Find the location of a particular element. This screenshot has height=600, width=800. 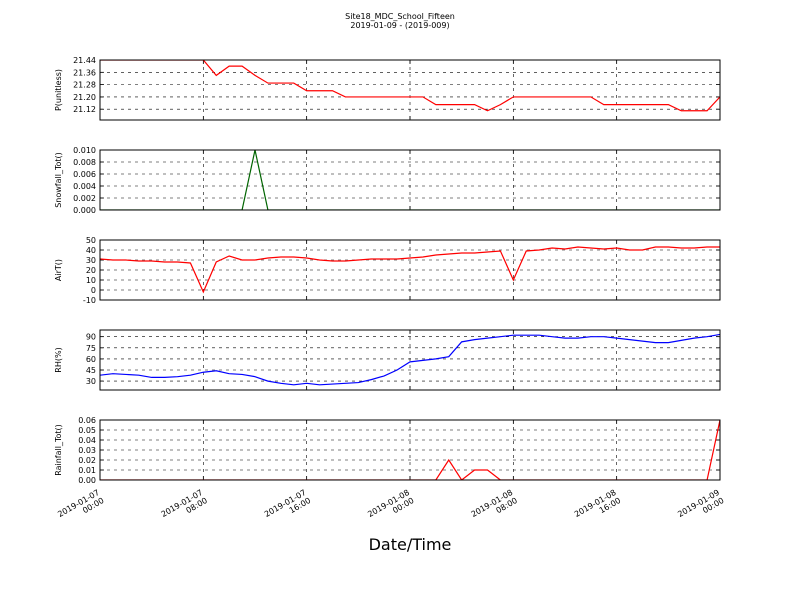

y-tick-label: -10 is located at coordinates (89, 300).